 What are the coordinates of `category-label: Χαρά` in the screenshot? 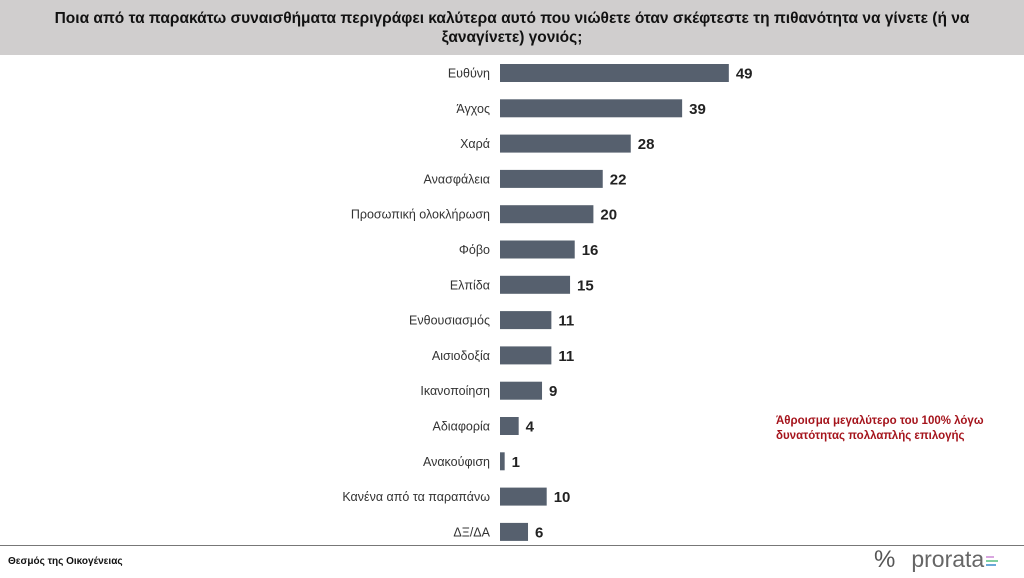 It's located at (475, 144).